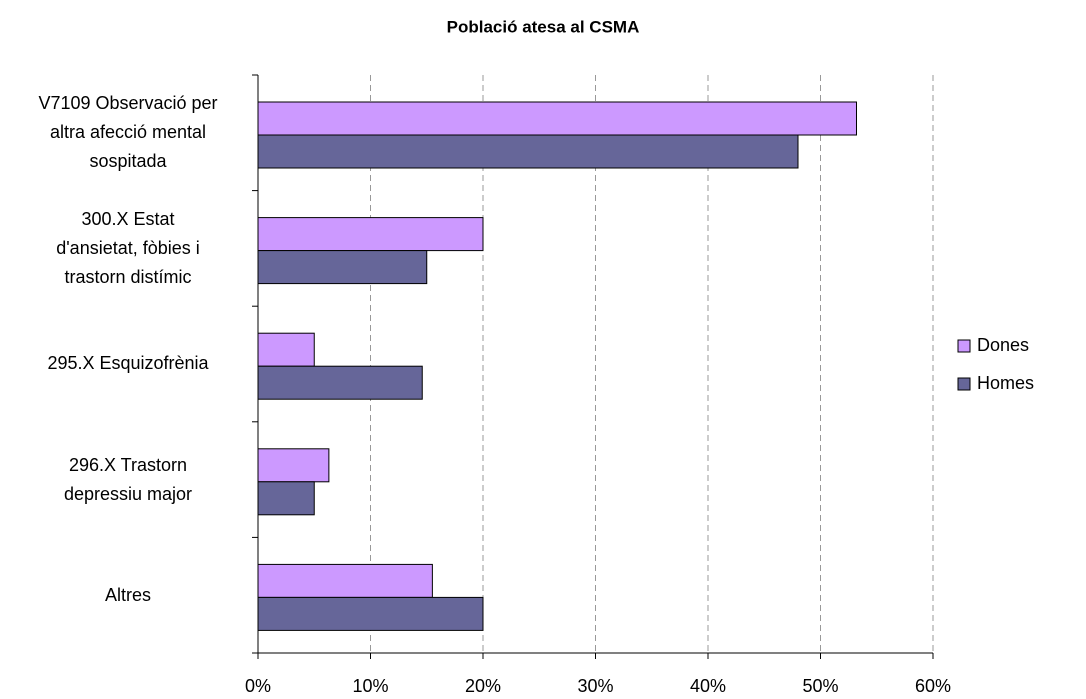 This screenshot has height=699, width=1086. I want to click on x-tick-label: 20%, so click(483, 686).